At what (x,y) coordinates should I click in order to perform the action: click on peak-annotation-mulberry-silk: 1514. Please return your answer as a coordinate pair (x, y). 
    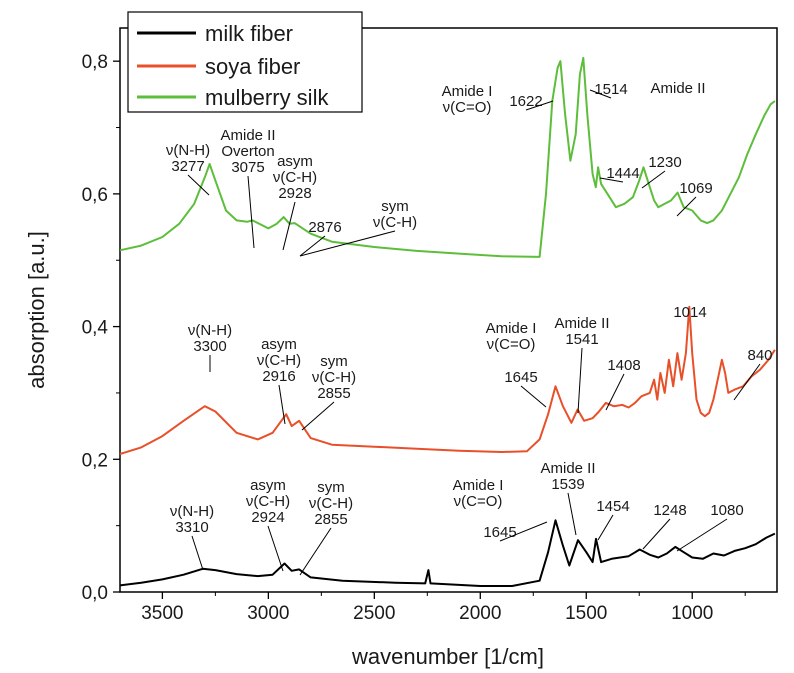
    Looking at the image, I should click on (608, 90).